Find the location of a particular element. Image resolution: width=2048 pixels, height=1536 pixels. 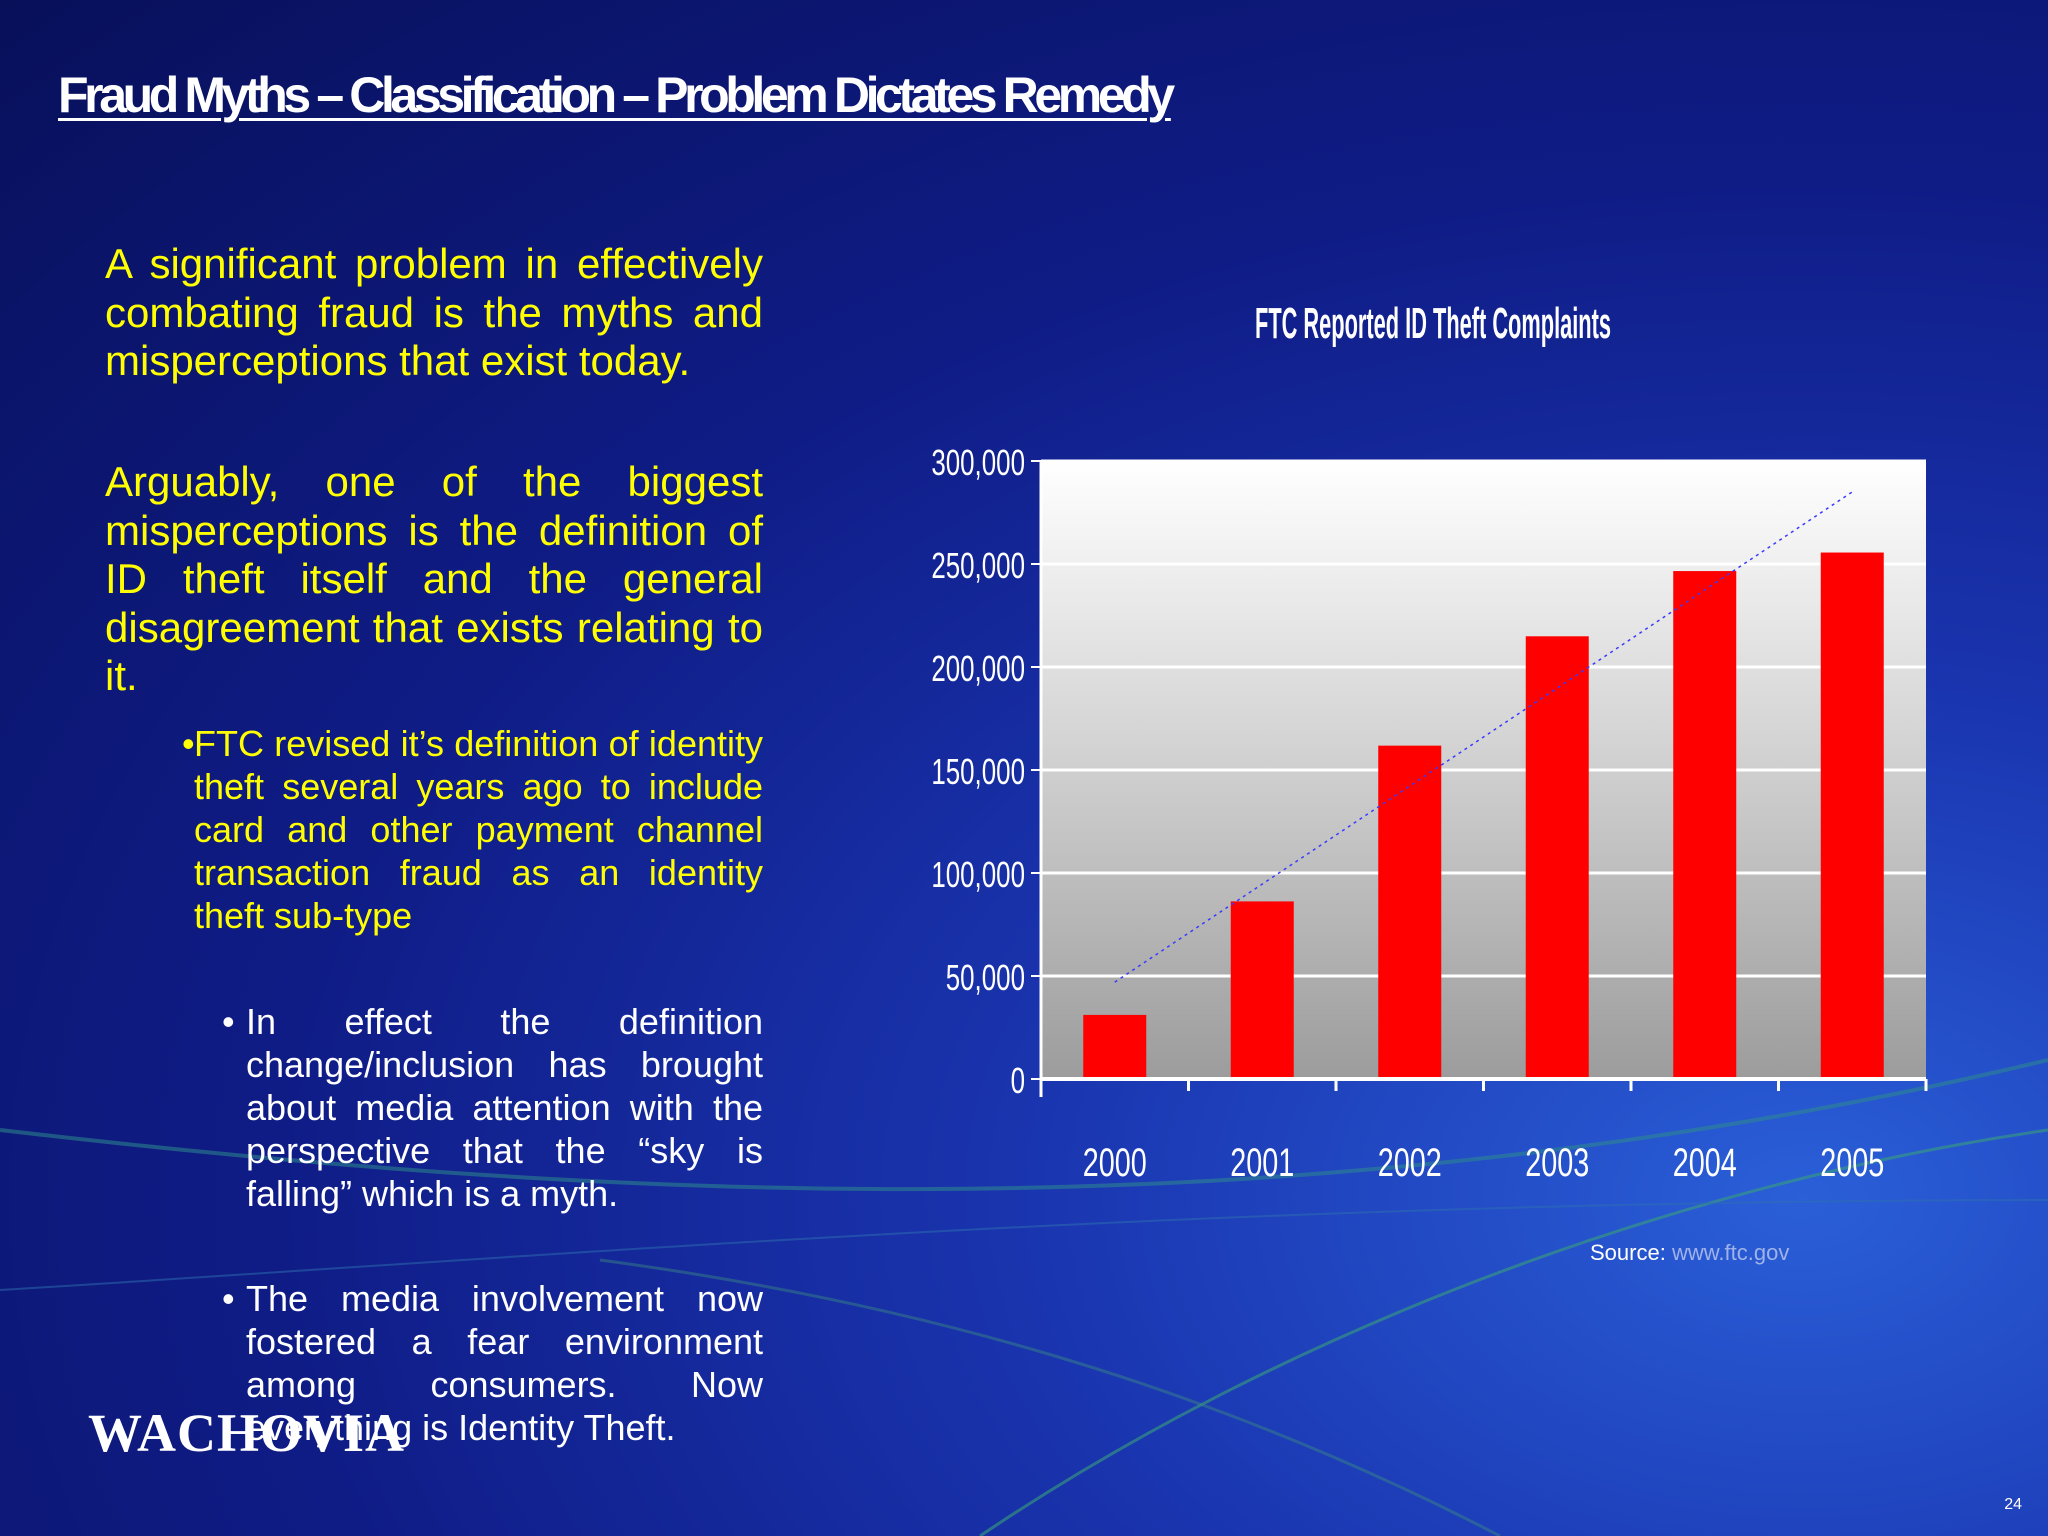

x-tick-labels: 2000 2001 2002 2003 2004 2005 is located at coordinates (1484, 1162).